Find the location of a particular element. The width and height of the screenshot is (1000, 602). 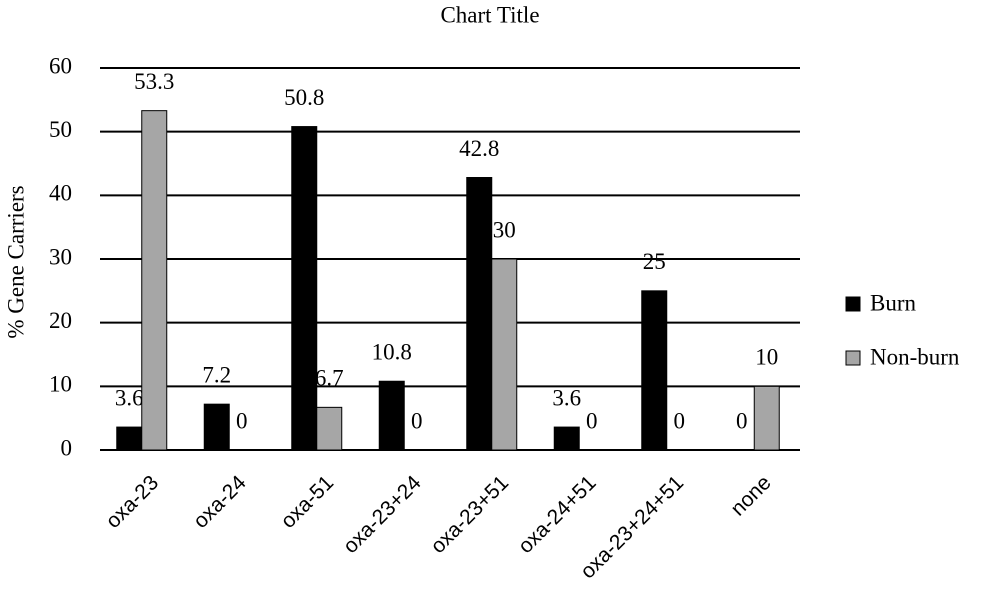

data-label: 10 is located at coordinates (766, 357).